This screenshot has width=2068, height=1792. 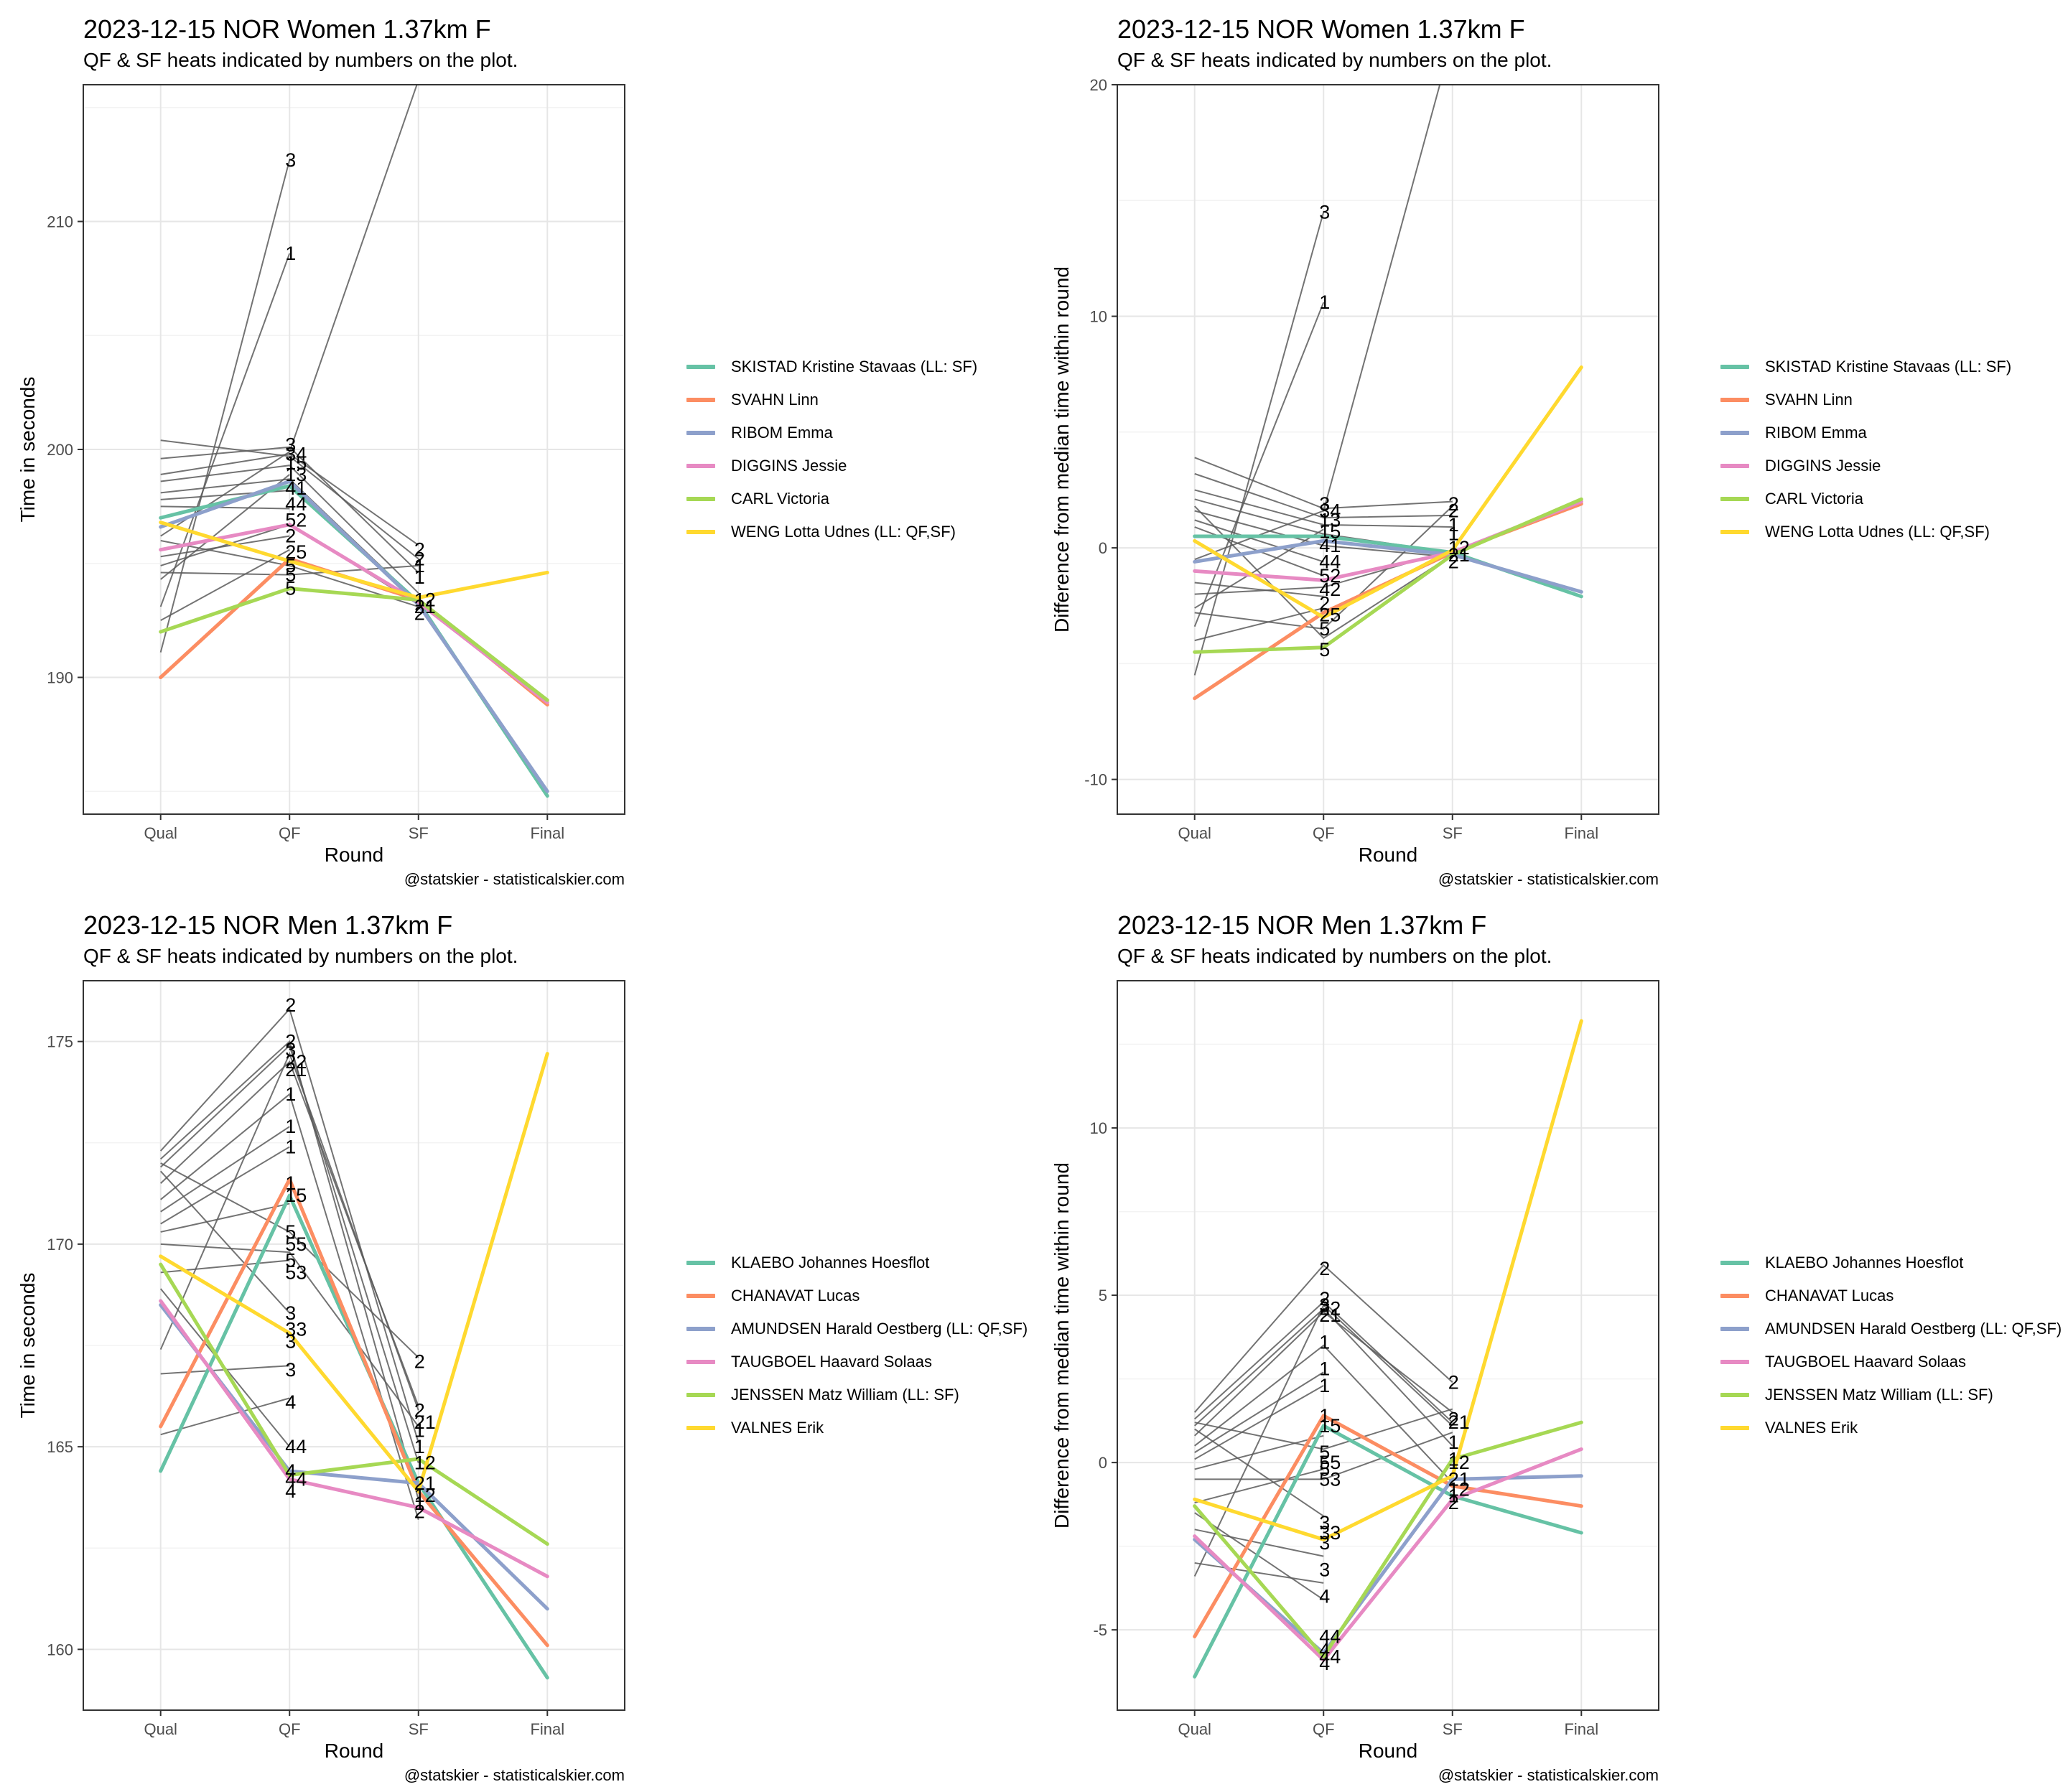 What do you see at coordinates (1330, 1309) in the screenshot?
I see `heat-label: 22` at bounding box center [1330, 1309].